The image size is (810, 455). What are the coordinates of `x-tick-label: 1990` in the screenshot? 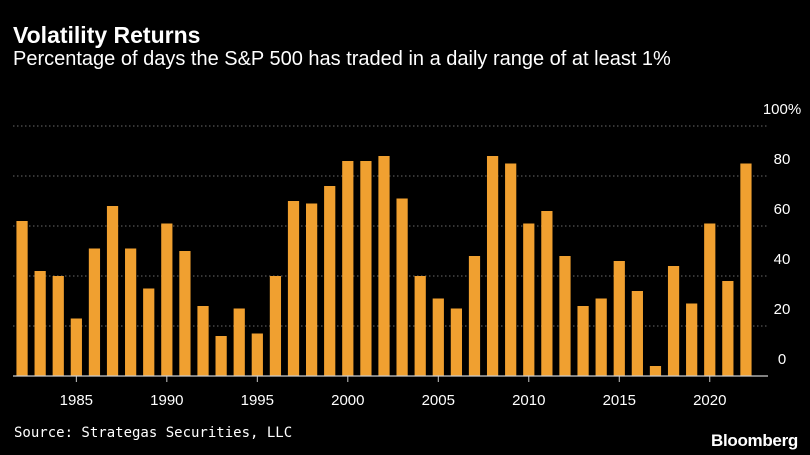 It's located at (166, 400).